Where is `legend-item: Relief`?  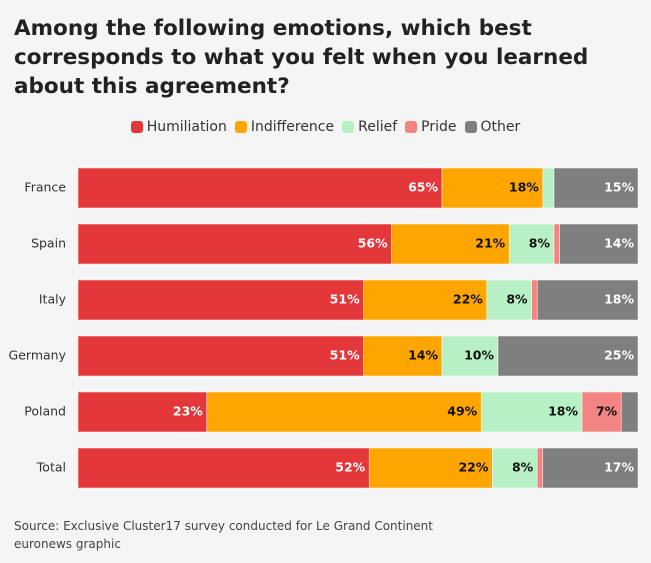
legend-item: Relief is located at coordinates (369, 127).